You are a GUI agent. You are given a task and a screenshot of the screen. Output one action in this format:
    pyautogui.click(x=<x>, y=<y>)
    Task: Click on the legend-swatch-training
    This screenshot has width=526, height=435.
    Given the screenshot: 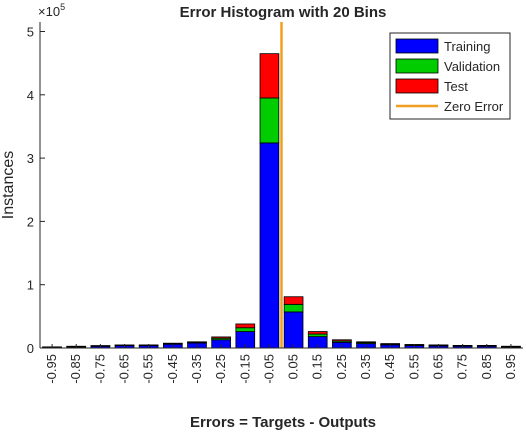 What is the action you would take?
    pyautogui.click(x=417, y=46)
    